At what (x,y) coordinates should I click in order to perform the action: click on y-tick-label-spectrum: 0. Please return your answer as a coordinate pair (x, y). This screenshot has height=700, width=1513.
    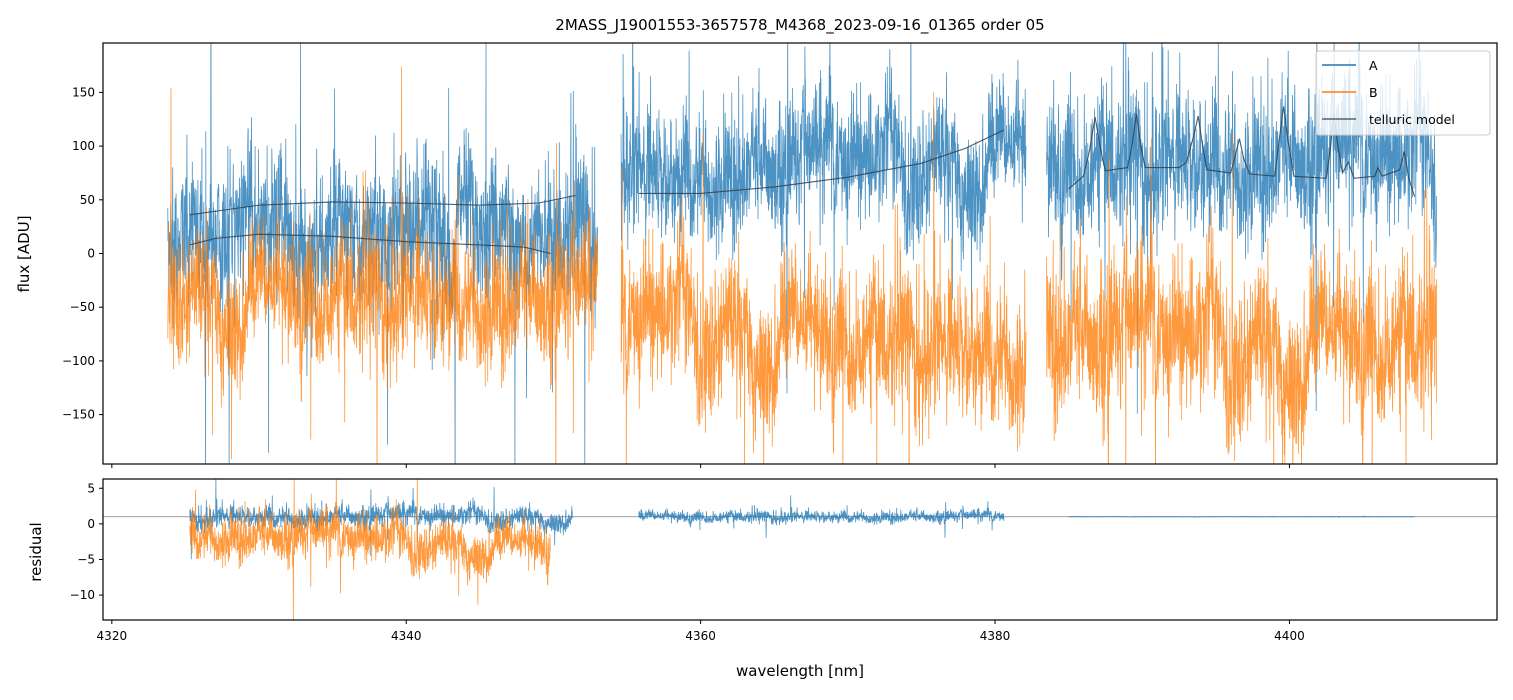
    Looking at the image, I should click on (91, 254).